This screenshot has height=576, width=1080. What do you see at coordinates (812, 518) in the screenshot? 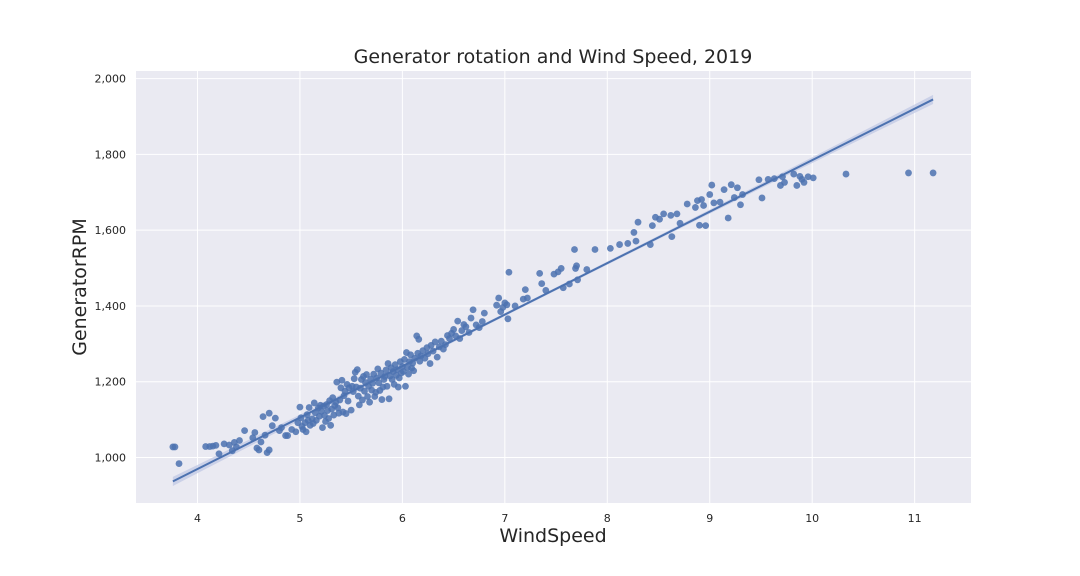
I see `x-tick-label: 10` at bounding box center [812, 518].